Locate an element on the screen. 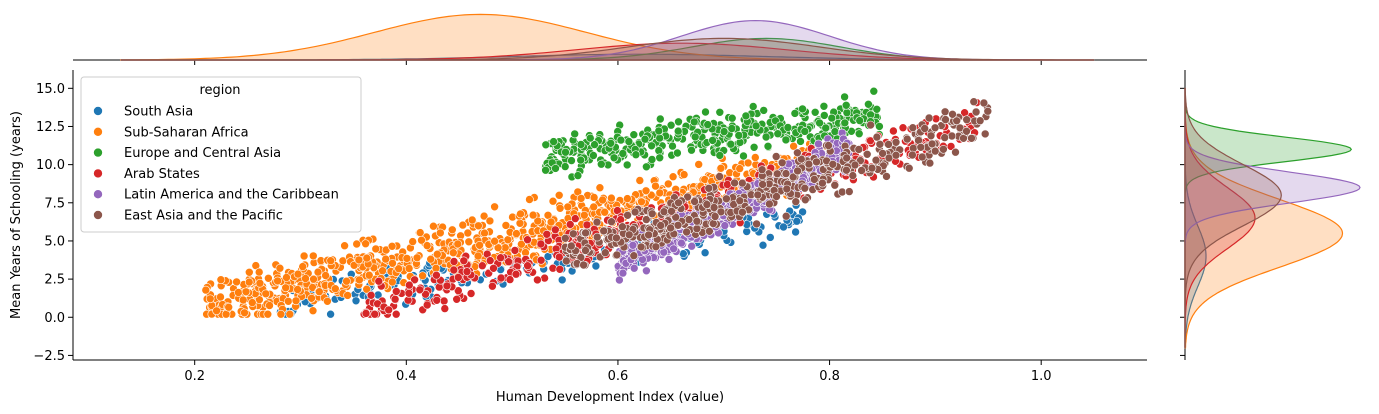  x-tick-label: 0.4 is located at coordinates (406, 376).